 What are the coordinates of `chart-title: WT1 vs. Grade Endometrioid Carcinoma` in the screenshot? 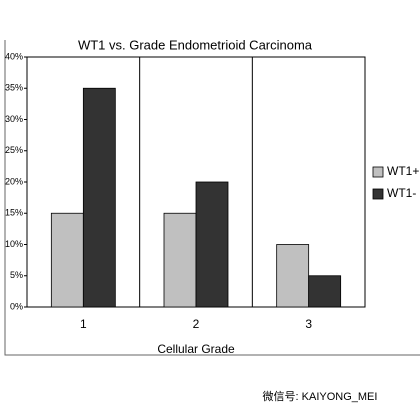 It's located at (195, 44).